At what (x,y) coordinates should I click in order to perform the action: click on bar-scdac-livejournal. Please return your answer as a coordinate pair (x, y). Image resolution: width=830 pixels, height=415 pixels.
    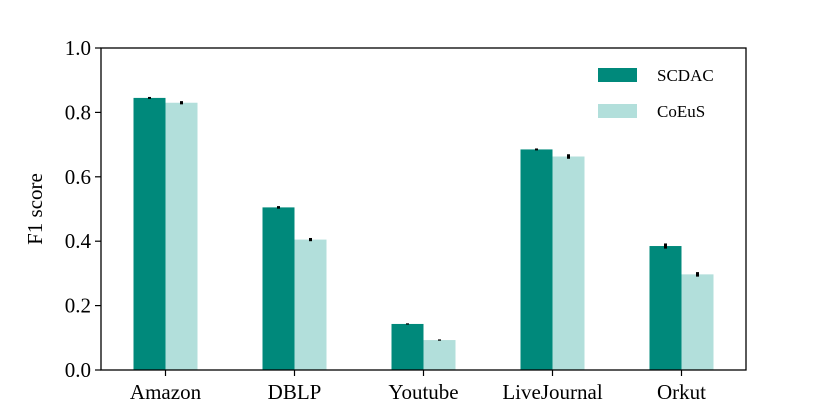
    Looking at the image, I should click on (536, 259).